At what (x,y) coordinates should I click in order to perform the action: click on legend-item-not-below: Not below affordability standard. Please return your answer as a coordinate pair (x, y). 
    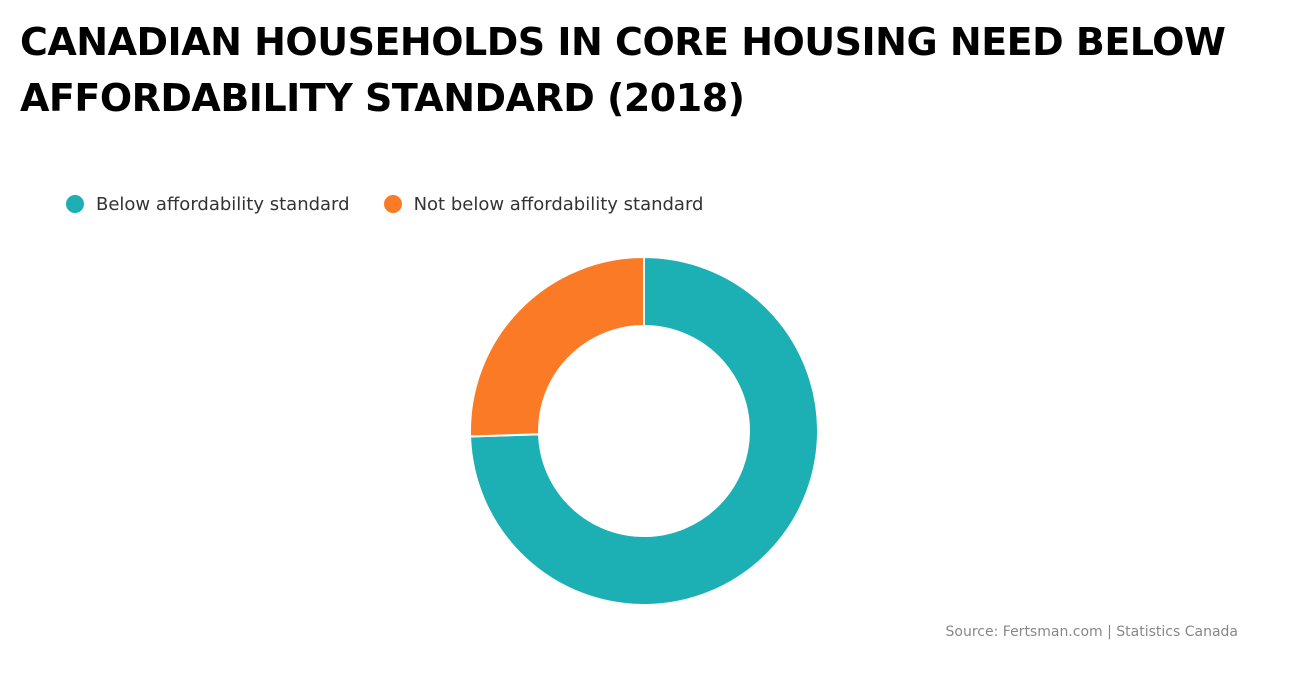
    Looking at the image, I should click on (543, 204).